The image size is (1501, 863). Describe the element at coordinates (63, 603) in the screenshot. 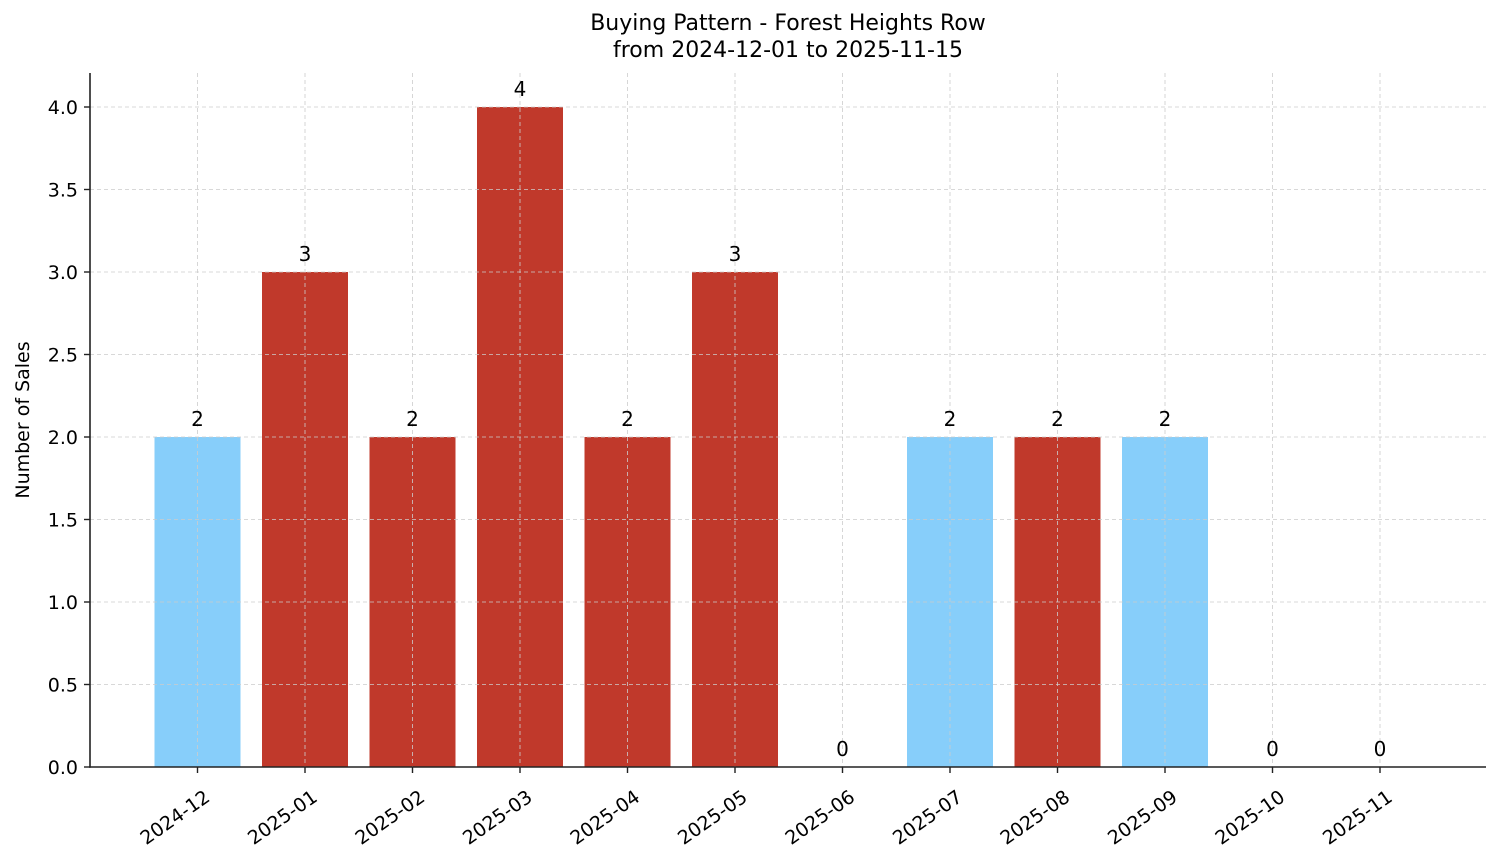

I see `y-tick-label: 1.0` at that location.